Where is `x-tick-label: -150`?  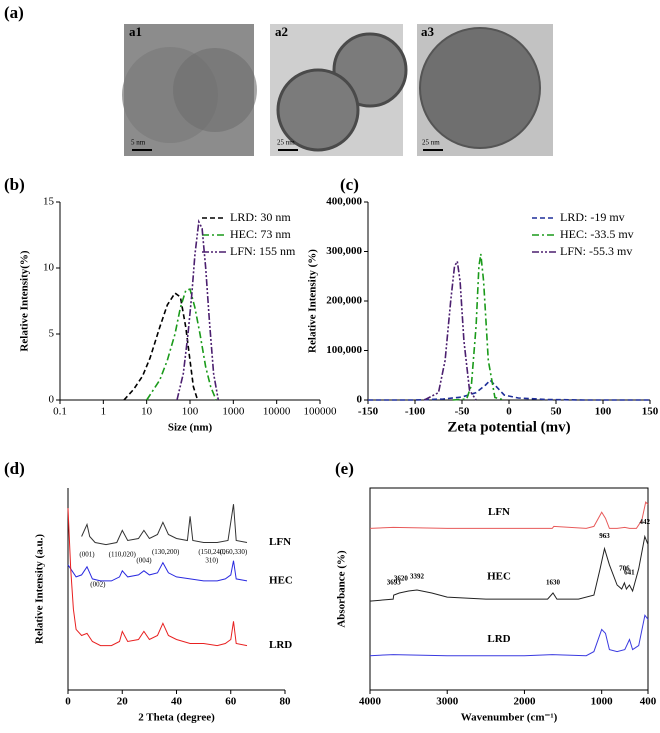 x-tick-label: -150 is located at coordinates (368, 412).